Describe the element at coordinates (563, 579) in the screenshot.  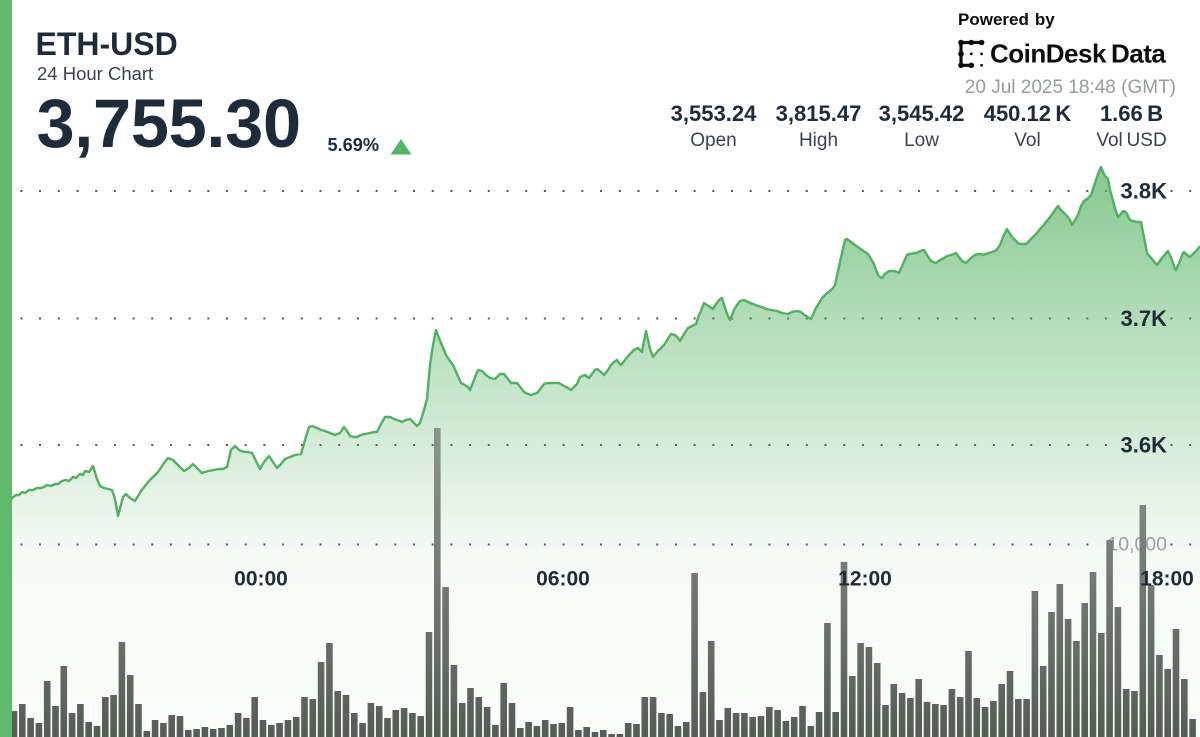
I see `svg-text: 06:00` at that location.